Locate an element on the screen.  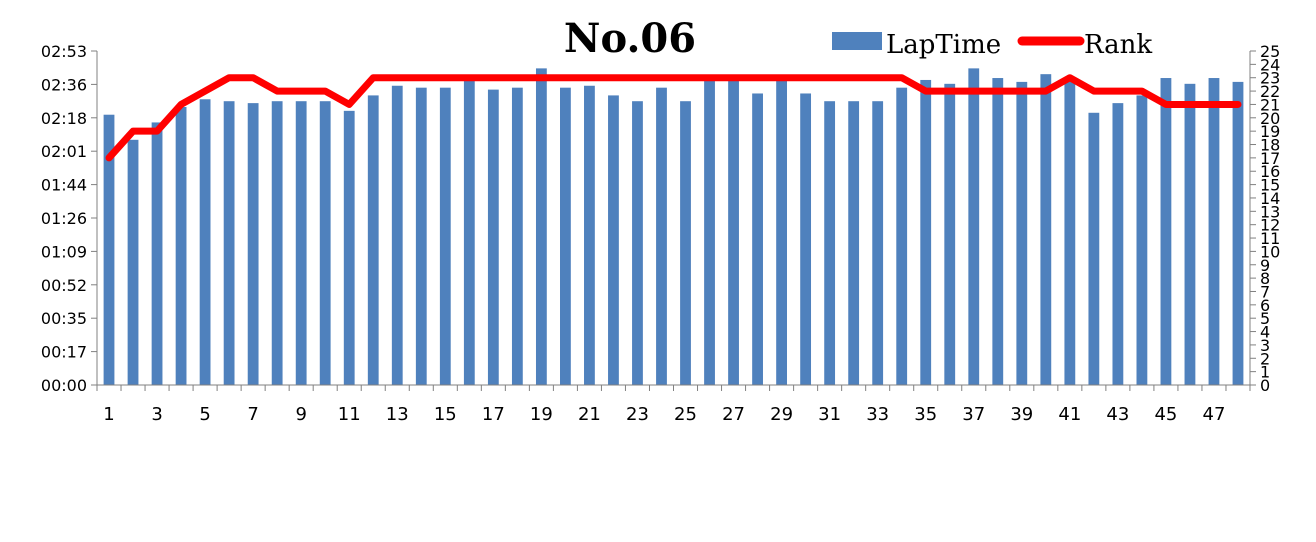
rank-line-group is located at coordinates (673, 118).